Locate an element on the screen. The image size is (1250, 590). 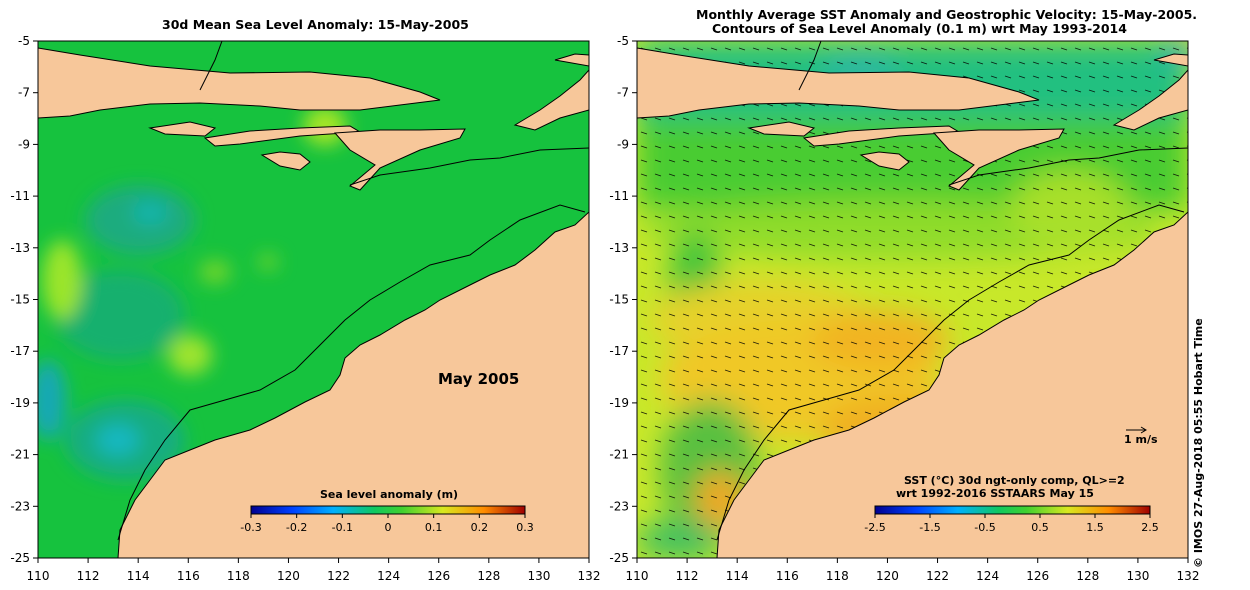
velocity-scale: 1 m/s is located at coordinates (1141, 436).